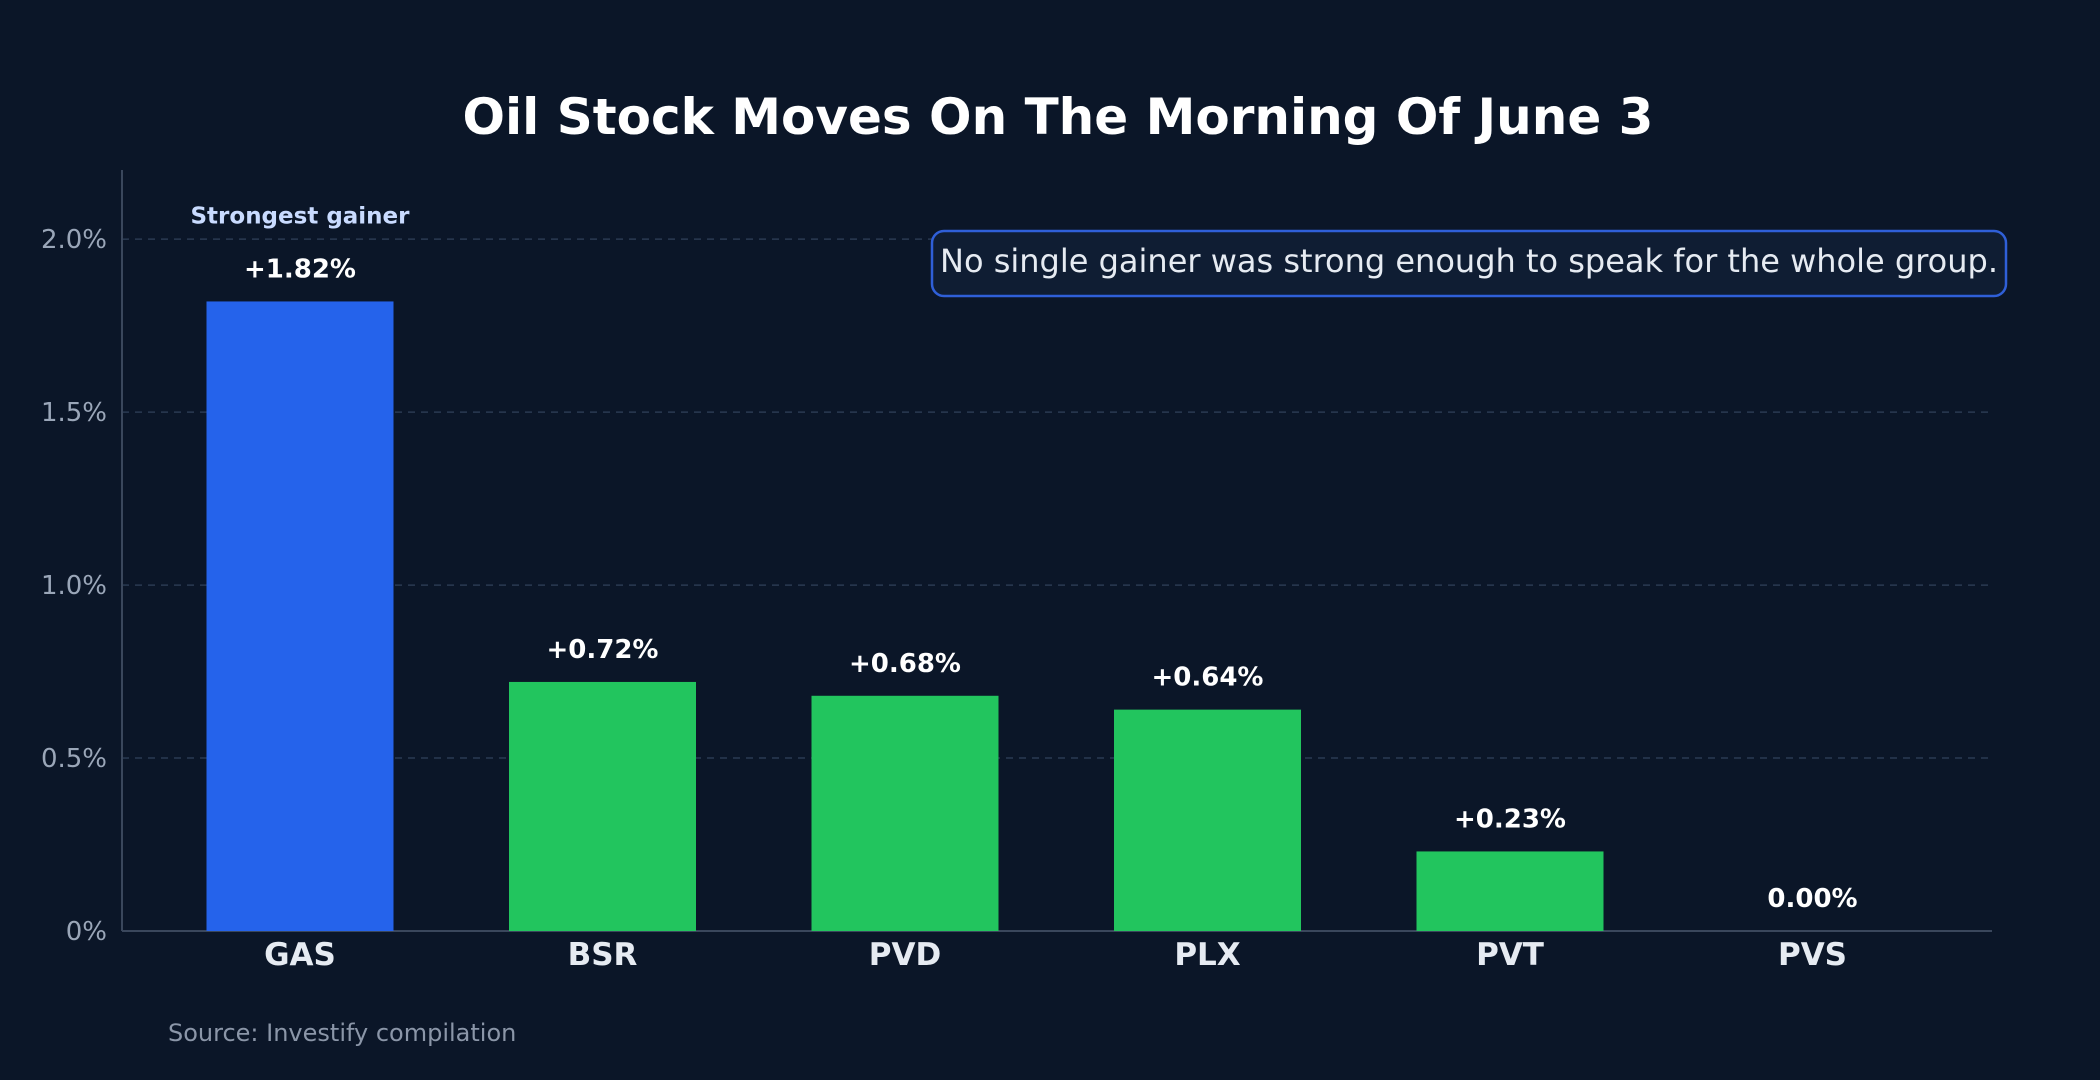 This screenshot has height=1080, width=2100. What do you see at coordinates (905, 664) in the screenshot?
I see `value-label-pvd: +0.68%` at bounding box center [905, 664].